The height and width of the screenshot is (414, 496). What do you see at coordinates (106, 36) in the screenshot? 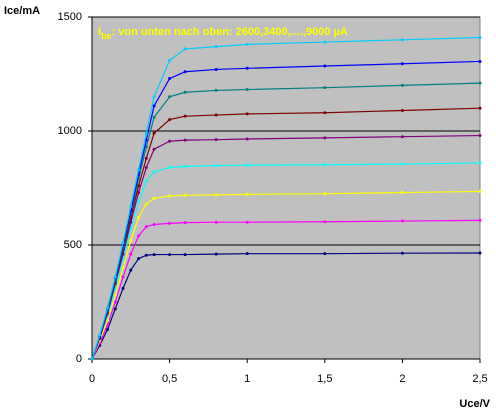
I see `annotation-sub: be` at bounding box center [106, 36].